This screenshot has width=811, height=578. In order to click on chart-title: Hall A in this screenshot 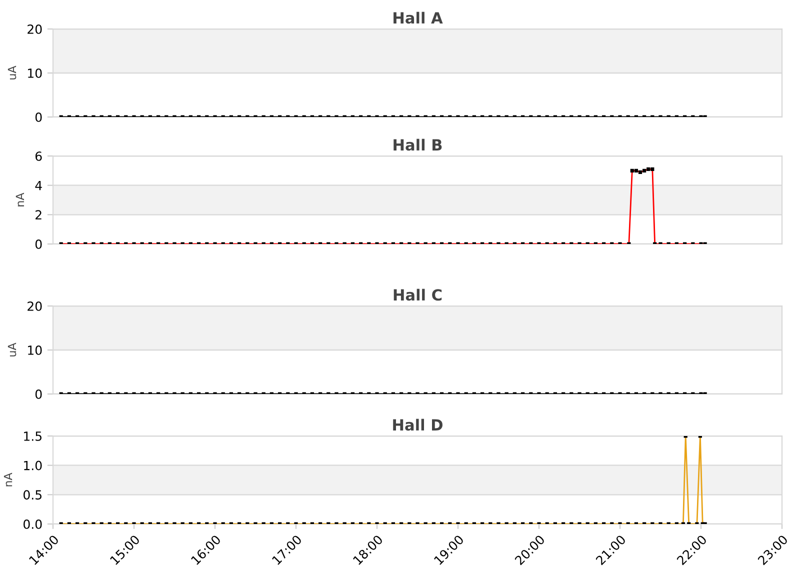, I will do `click(418, 18)`.